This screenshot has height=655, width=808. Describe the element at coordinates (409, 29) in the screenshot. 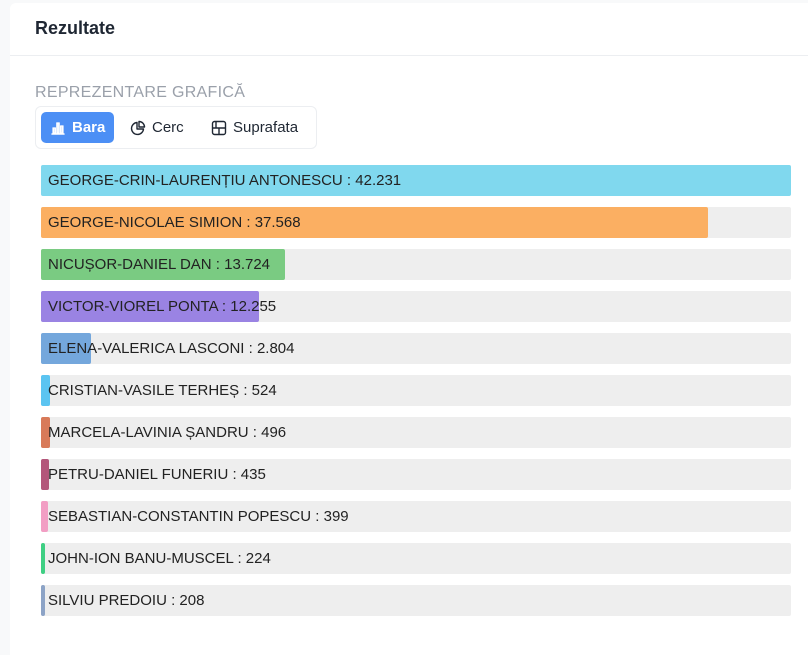

I see `card-header: Rezultate` at that location.